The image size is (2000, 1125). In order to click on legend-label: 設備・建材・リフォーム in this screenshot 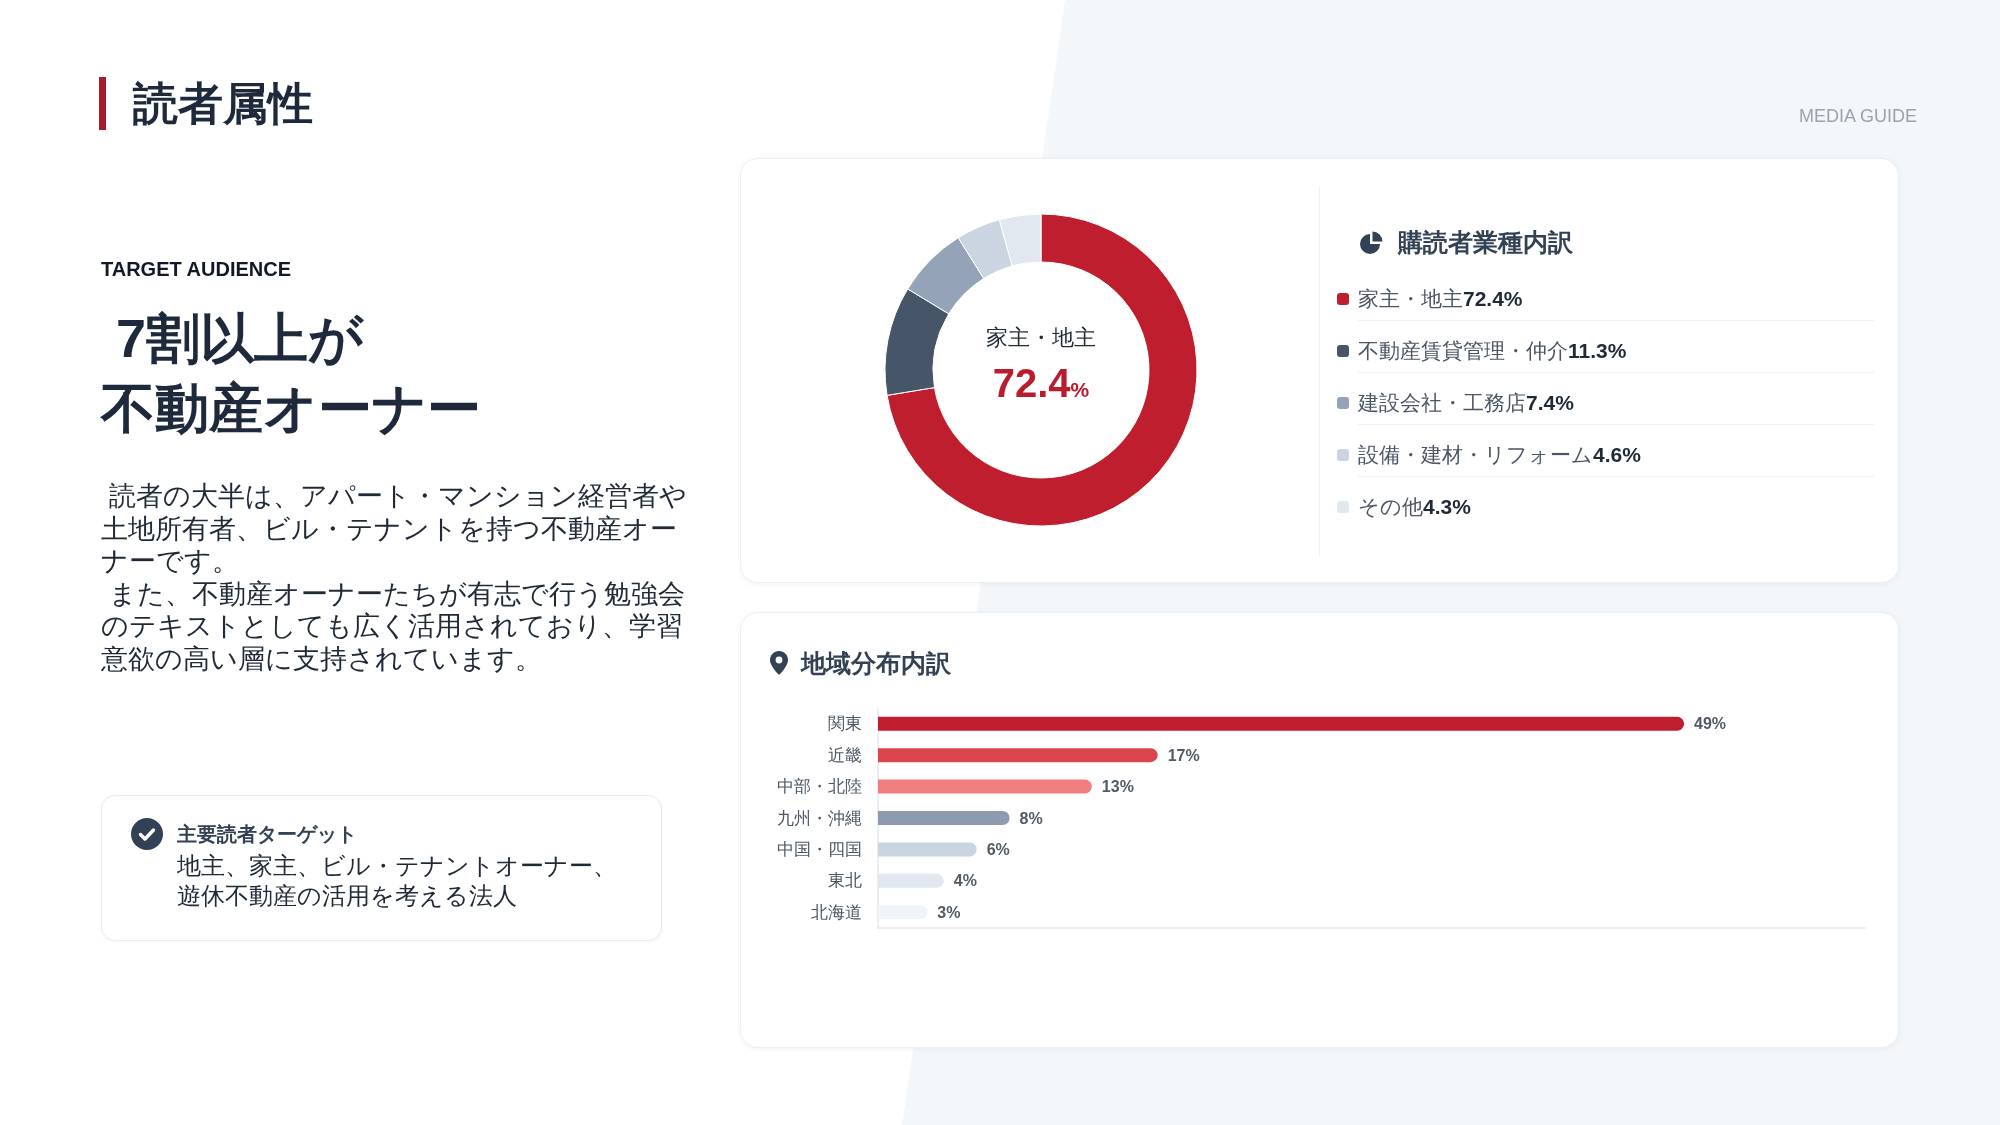, I will do `click(1475, 454)`.